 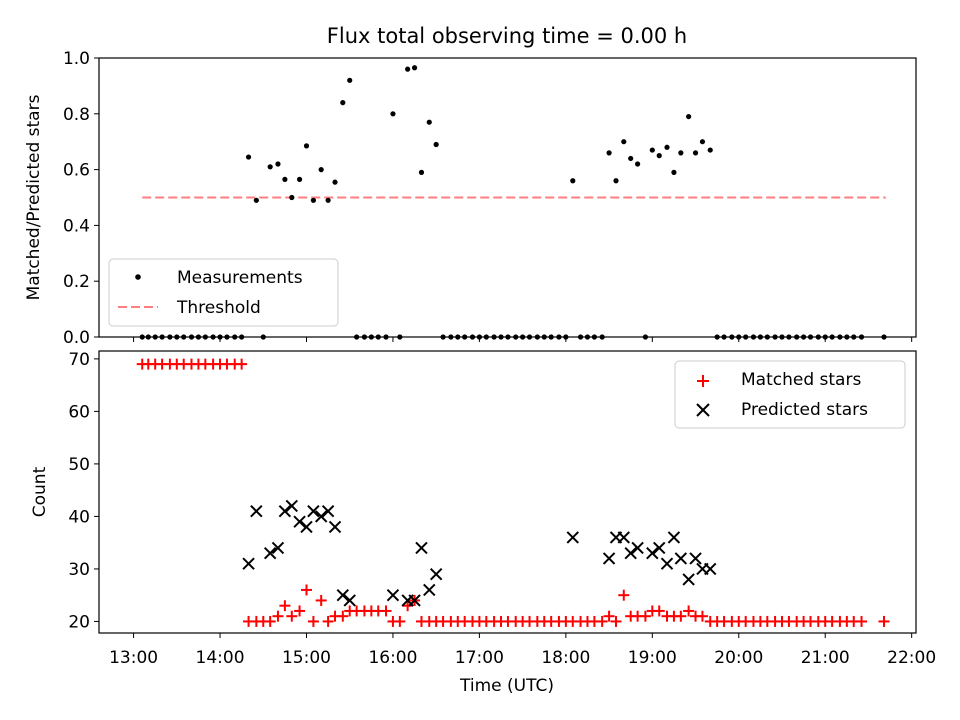 What do you see at coordinates (479, 658) in the screenshot?
I see `count-x-tick-label: 17:00` at bounding box center [479, 658].